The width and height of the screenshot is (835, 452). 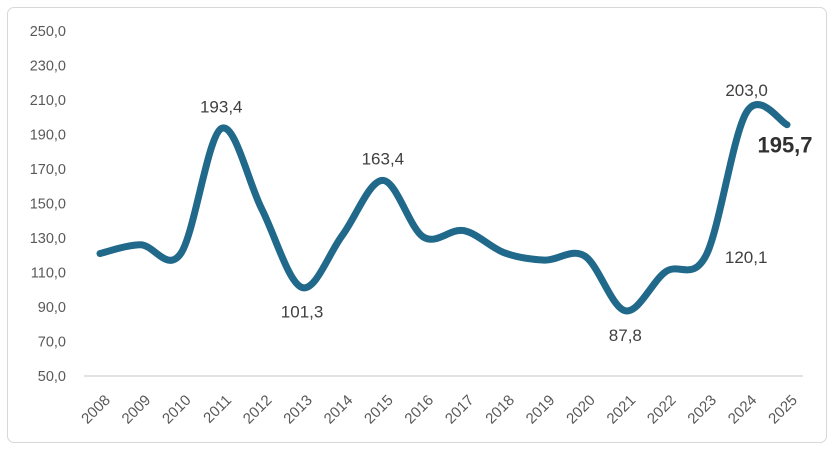 I want to click on data-label-current: 195,7, so click(x=784, y=145).